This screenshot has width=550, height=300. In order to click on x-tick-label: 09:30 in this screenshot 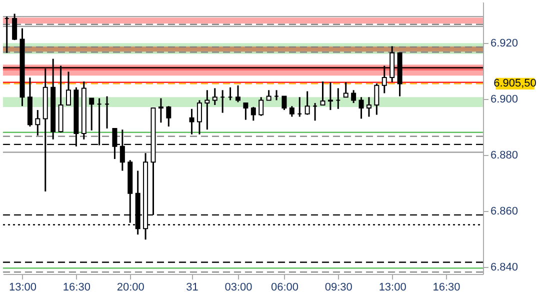, I will do `click(338, 288)`.